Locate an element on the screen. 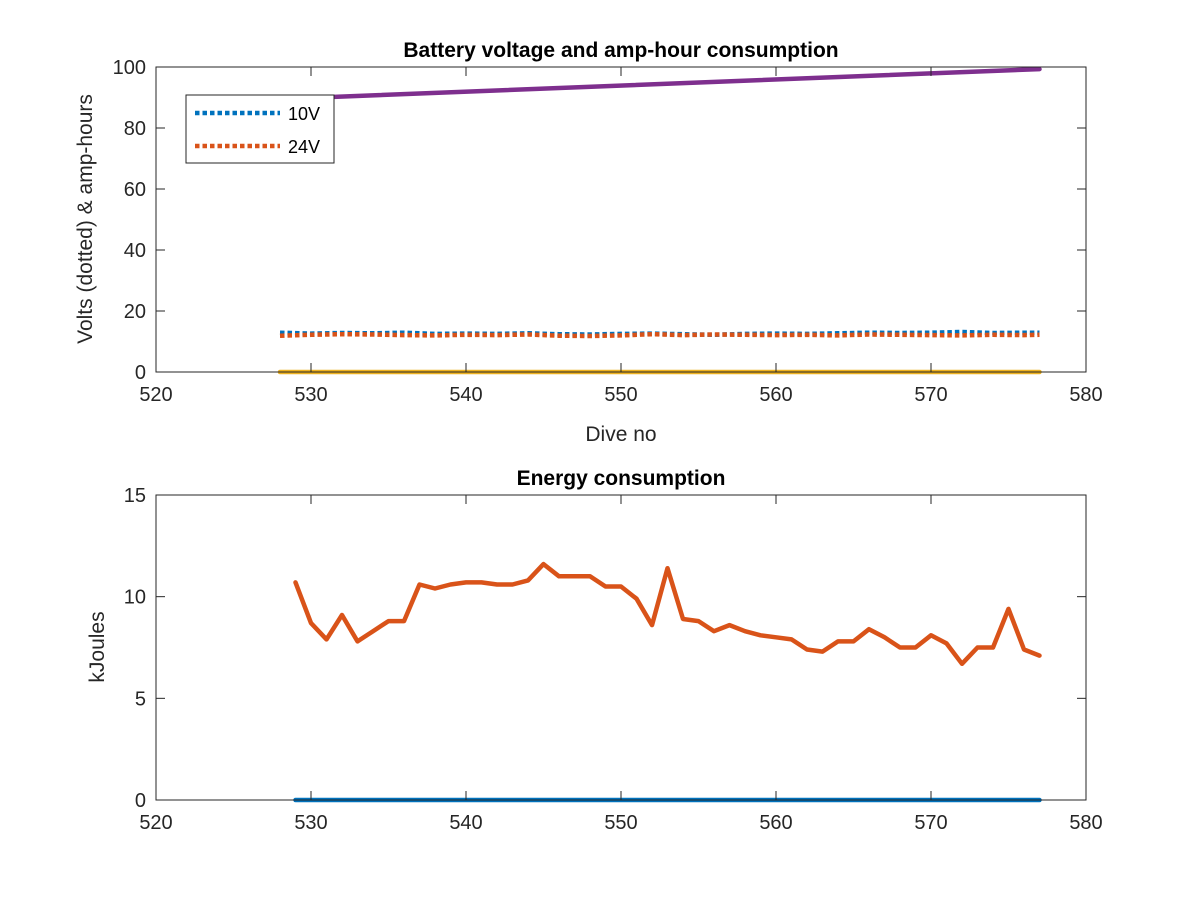 The width and height of the screenshot is (1200, 900). battery-y-tick-label: 40 is located at coordinates (135, 251).